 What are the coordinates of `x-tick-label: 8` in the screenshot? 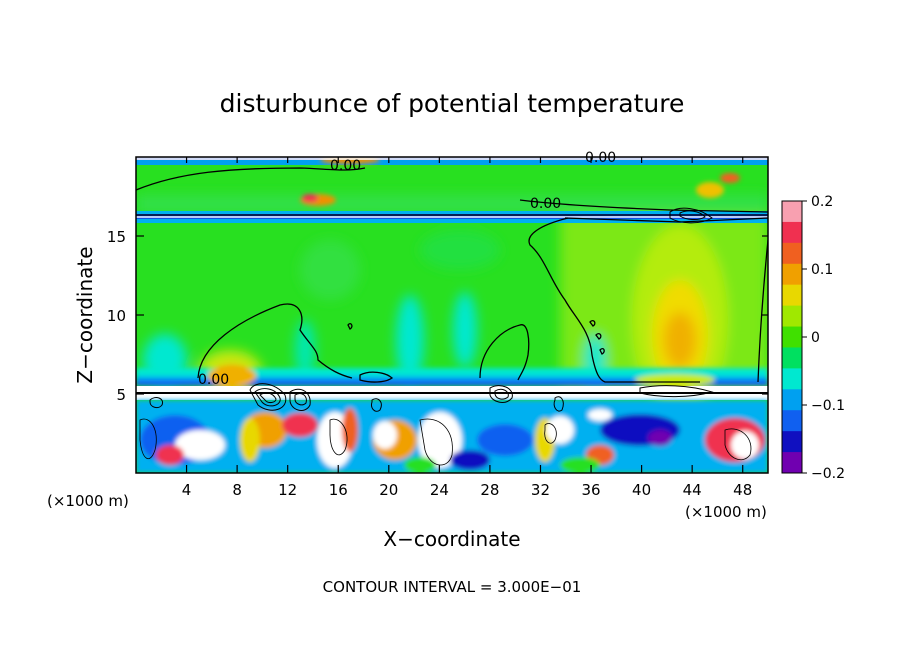 It's located at (237, 490).